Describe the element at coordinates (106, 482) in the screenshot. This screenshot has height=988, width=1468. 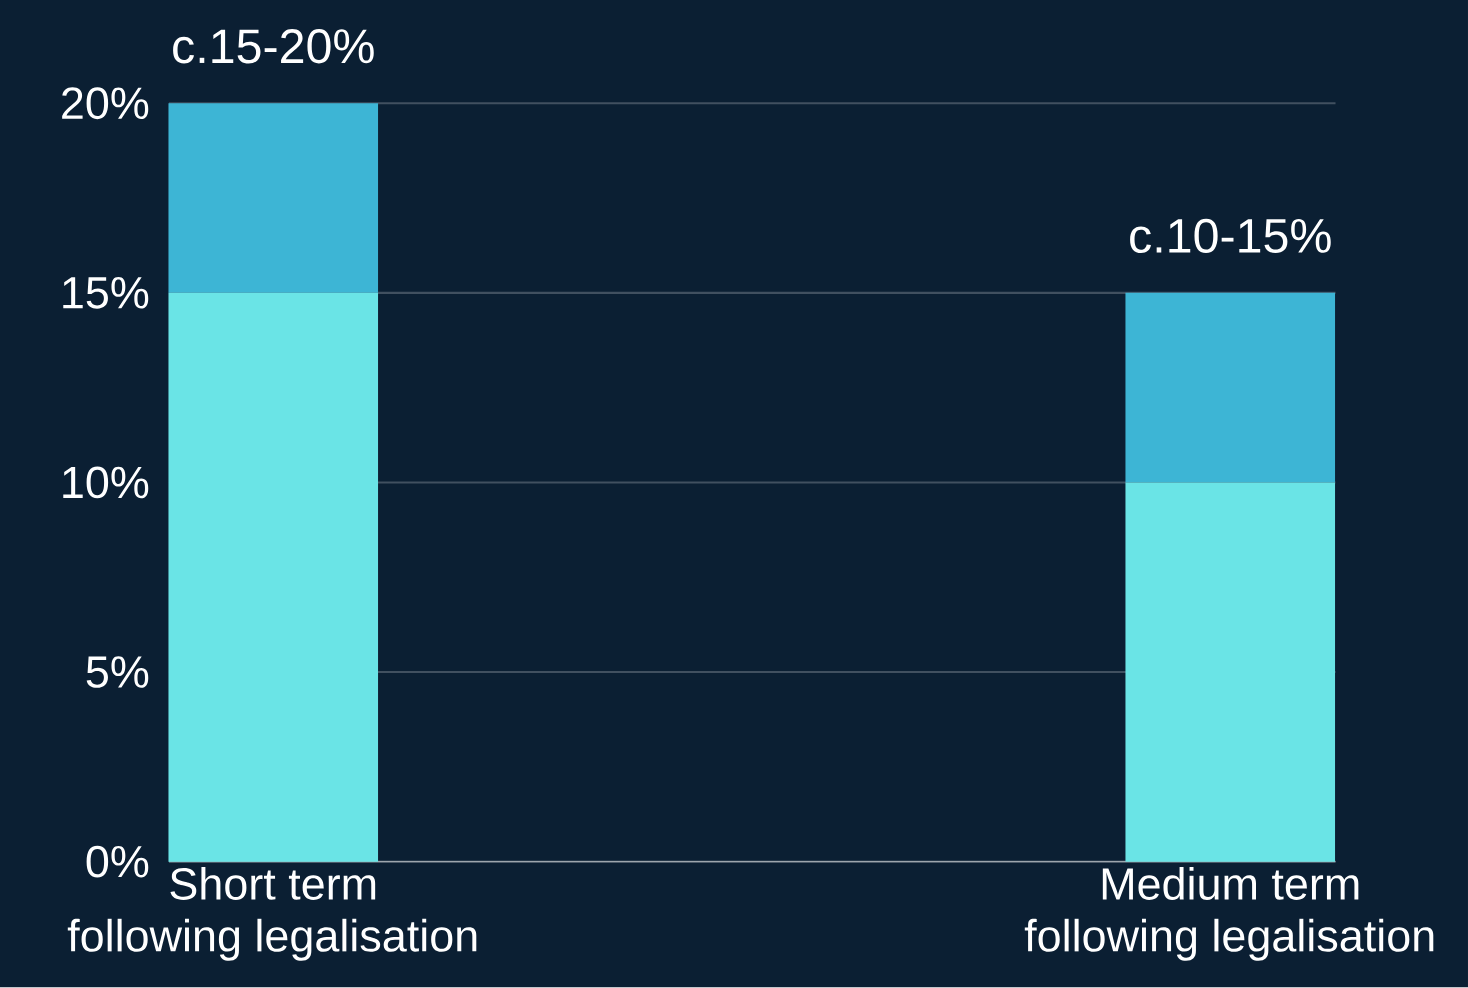
I see `y-tick-label: 10%` at that location.